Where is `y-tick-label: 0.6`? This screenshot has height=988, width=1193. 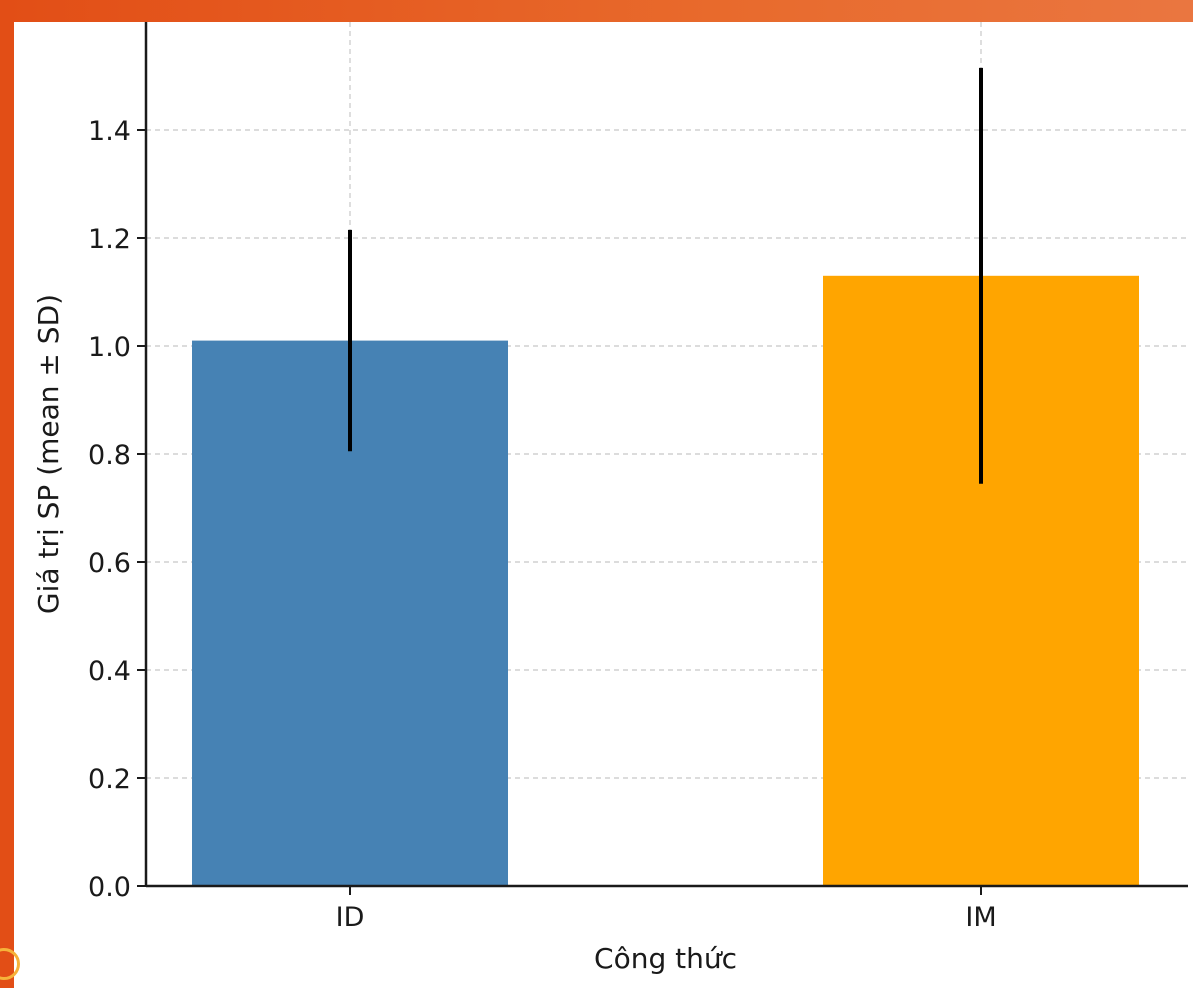 y-tick-label: 0.6 is located at coordinates (109, 563).